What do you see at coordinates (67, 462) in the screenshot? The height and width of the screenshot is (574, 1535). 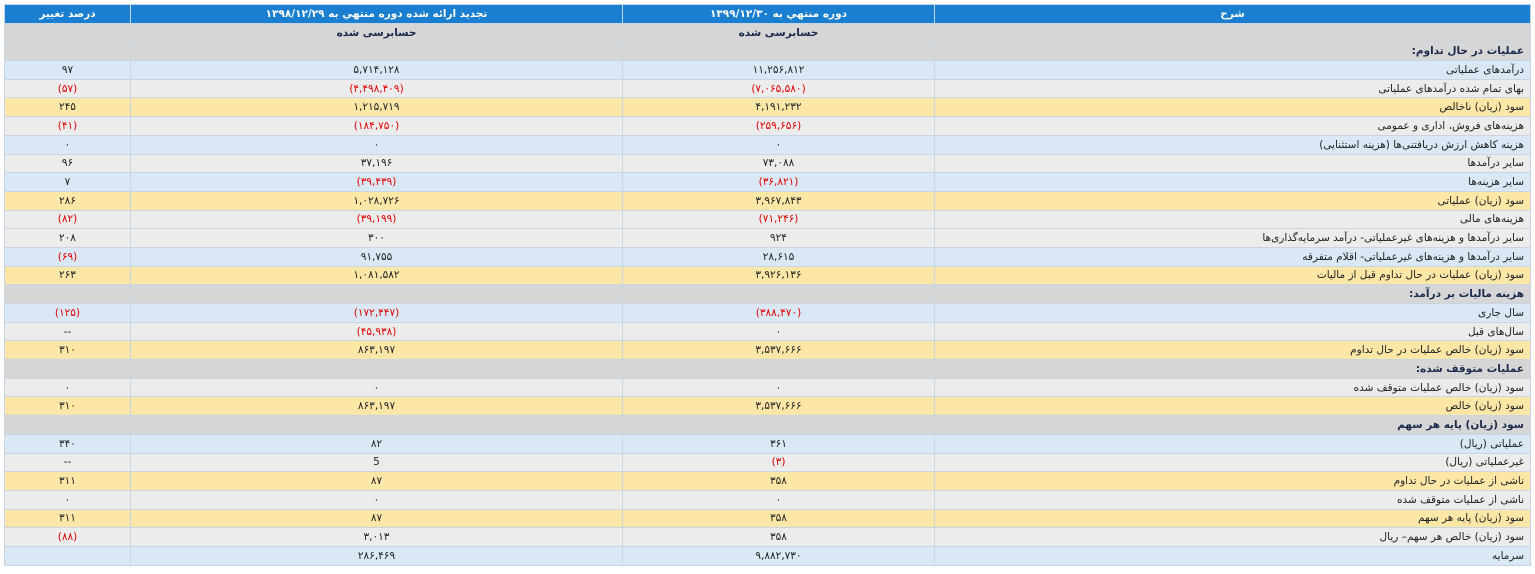 I see `row-percent-change: --` at bounding box center [67, 462].